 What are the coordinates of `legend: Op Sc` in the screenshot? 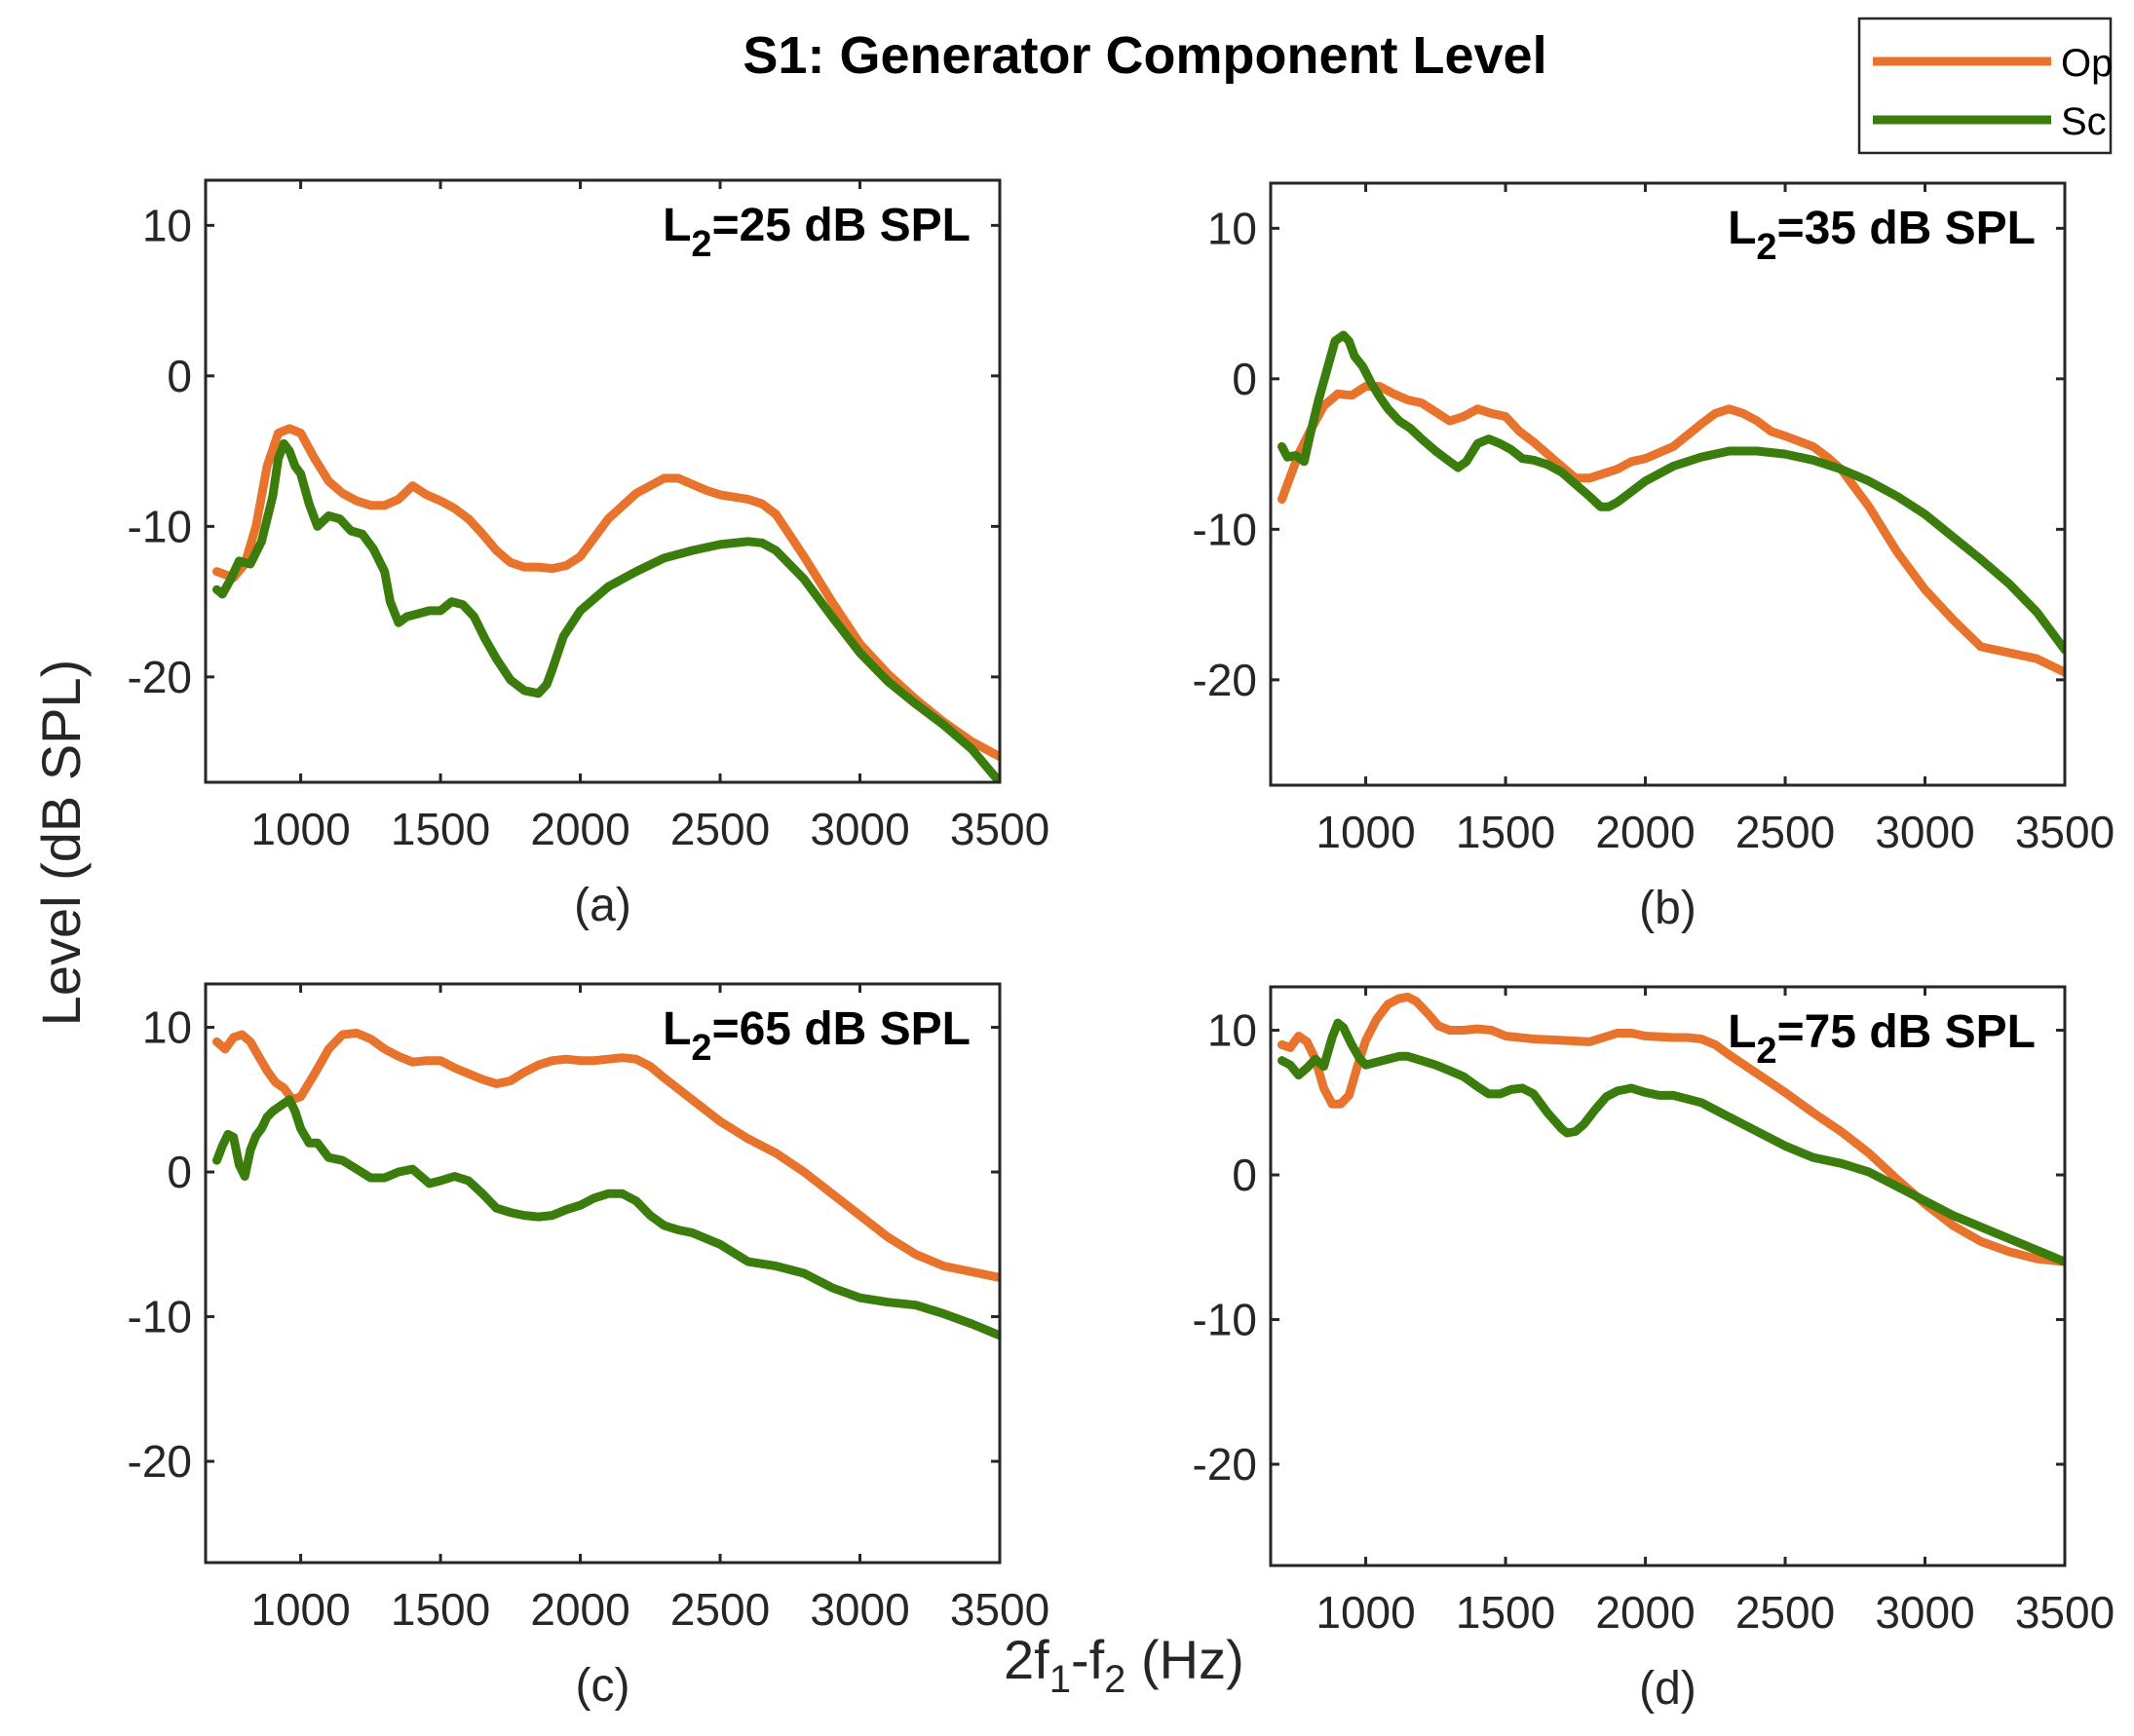 It's located at (1985, 86).